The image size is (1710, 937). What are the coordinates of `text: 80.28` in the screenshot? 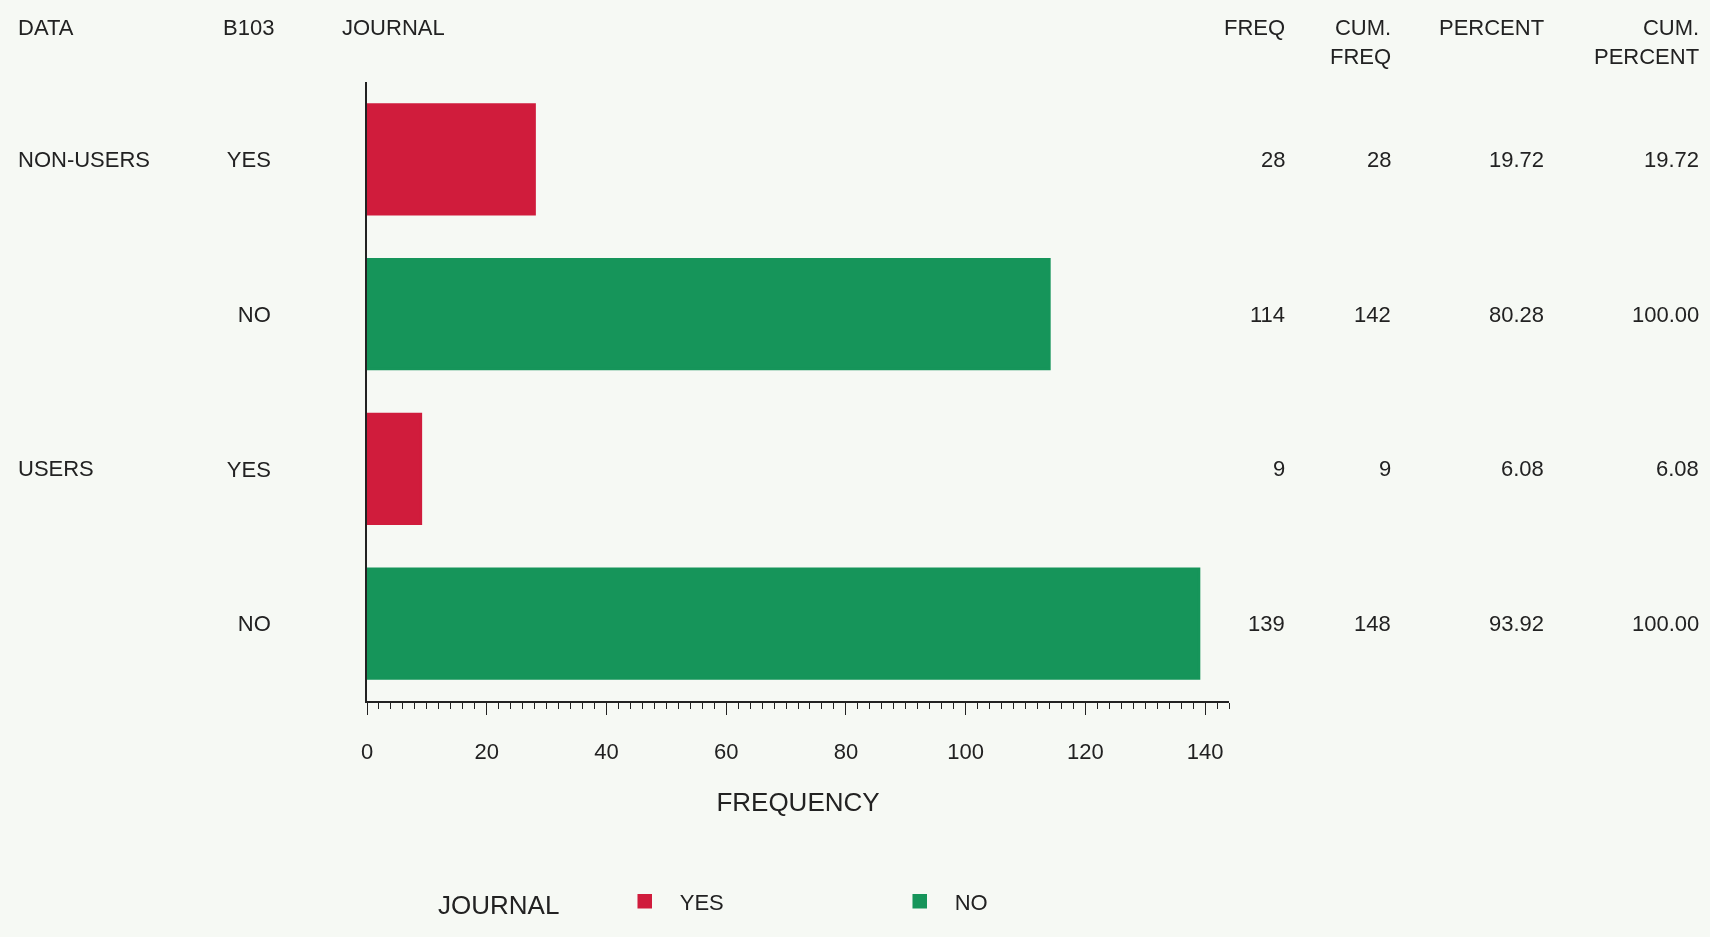 It's located at (1517, 314).